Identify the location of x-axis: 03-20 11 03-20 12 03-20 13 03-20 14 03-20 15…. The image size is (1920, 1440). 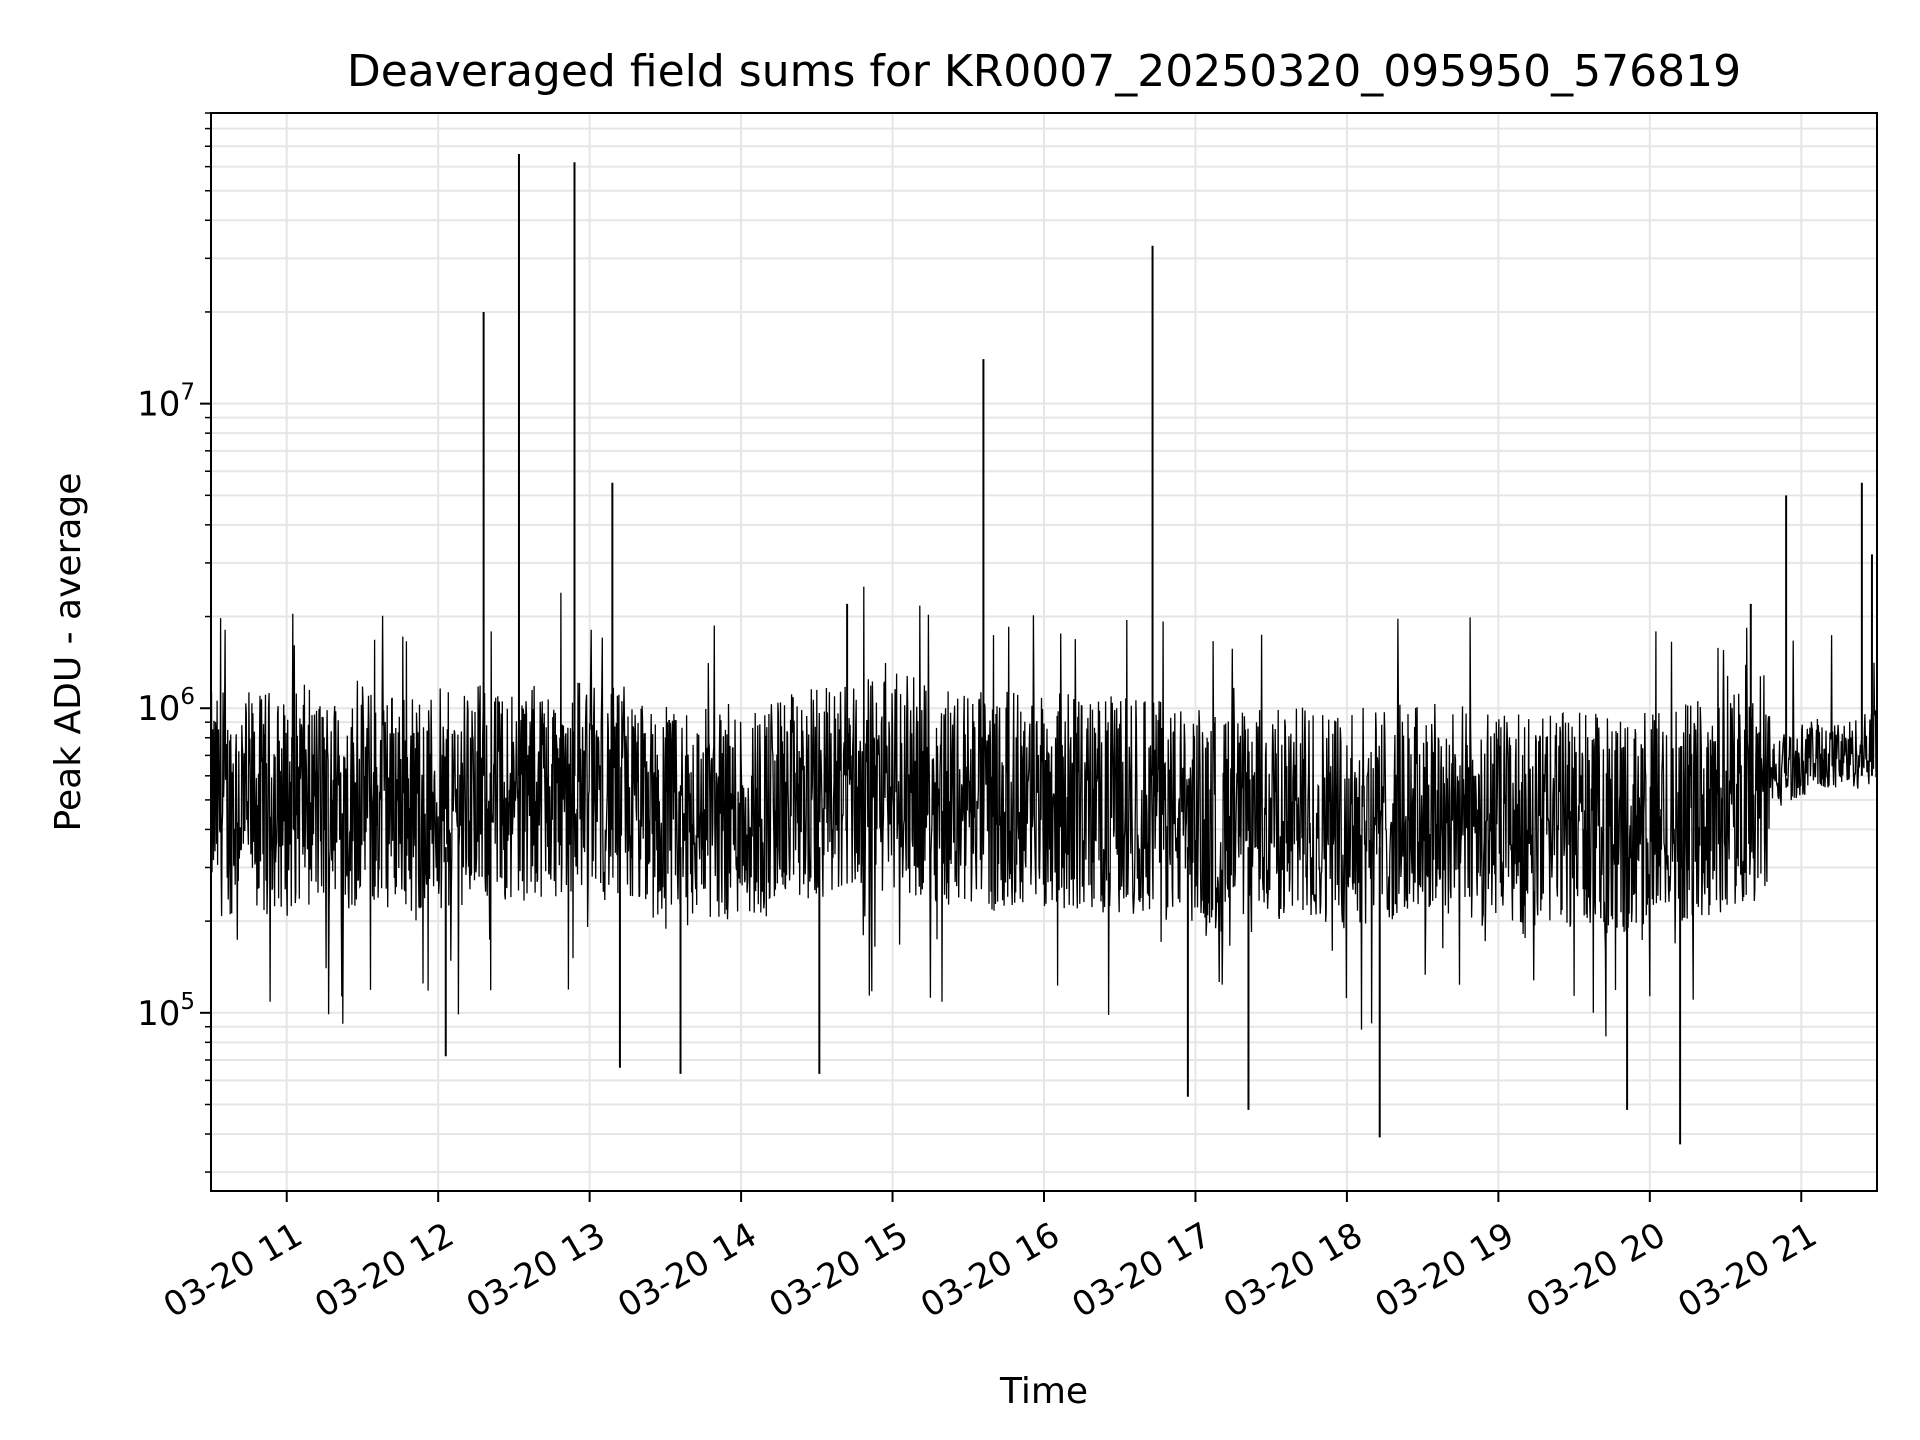
(990, 1258).